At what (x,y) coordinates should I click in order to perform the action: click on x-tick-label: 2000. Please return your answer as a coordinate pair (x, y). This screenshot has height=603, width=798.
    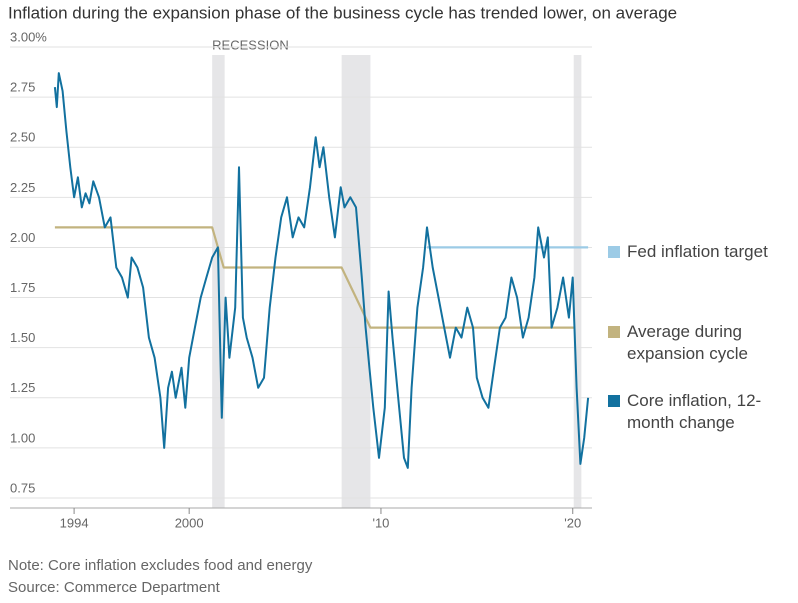
    Looking at the image, I should click on (189, 522).